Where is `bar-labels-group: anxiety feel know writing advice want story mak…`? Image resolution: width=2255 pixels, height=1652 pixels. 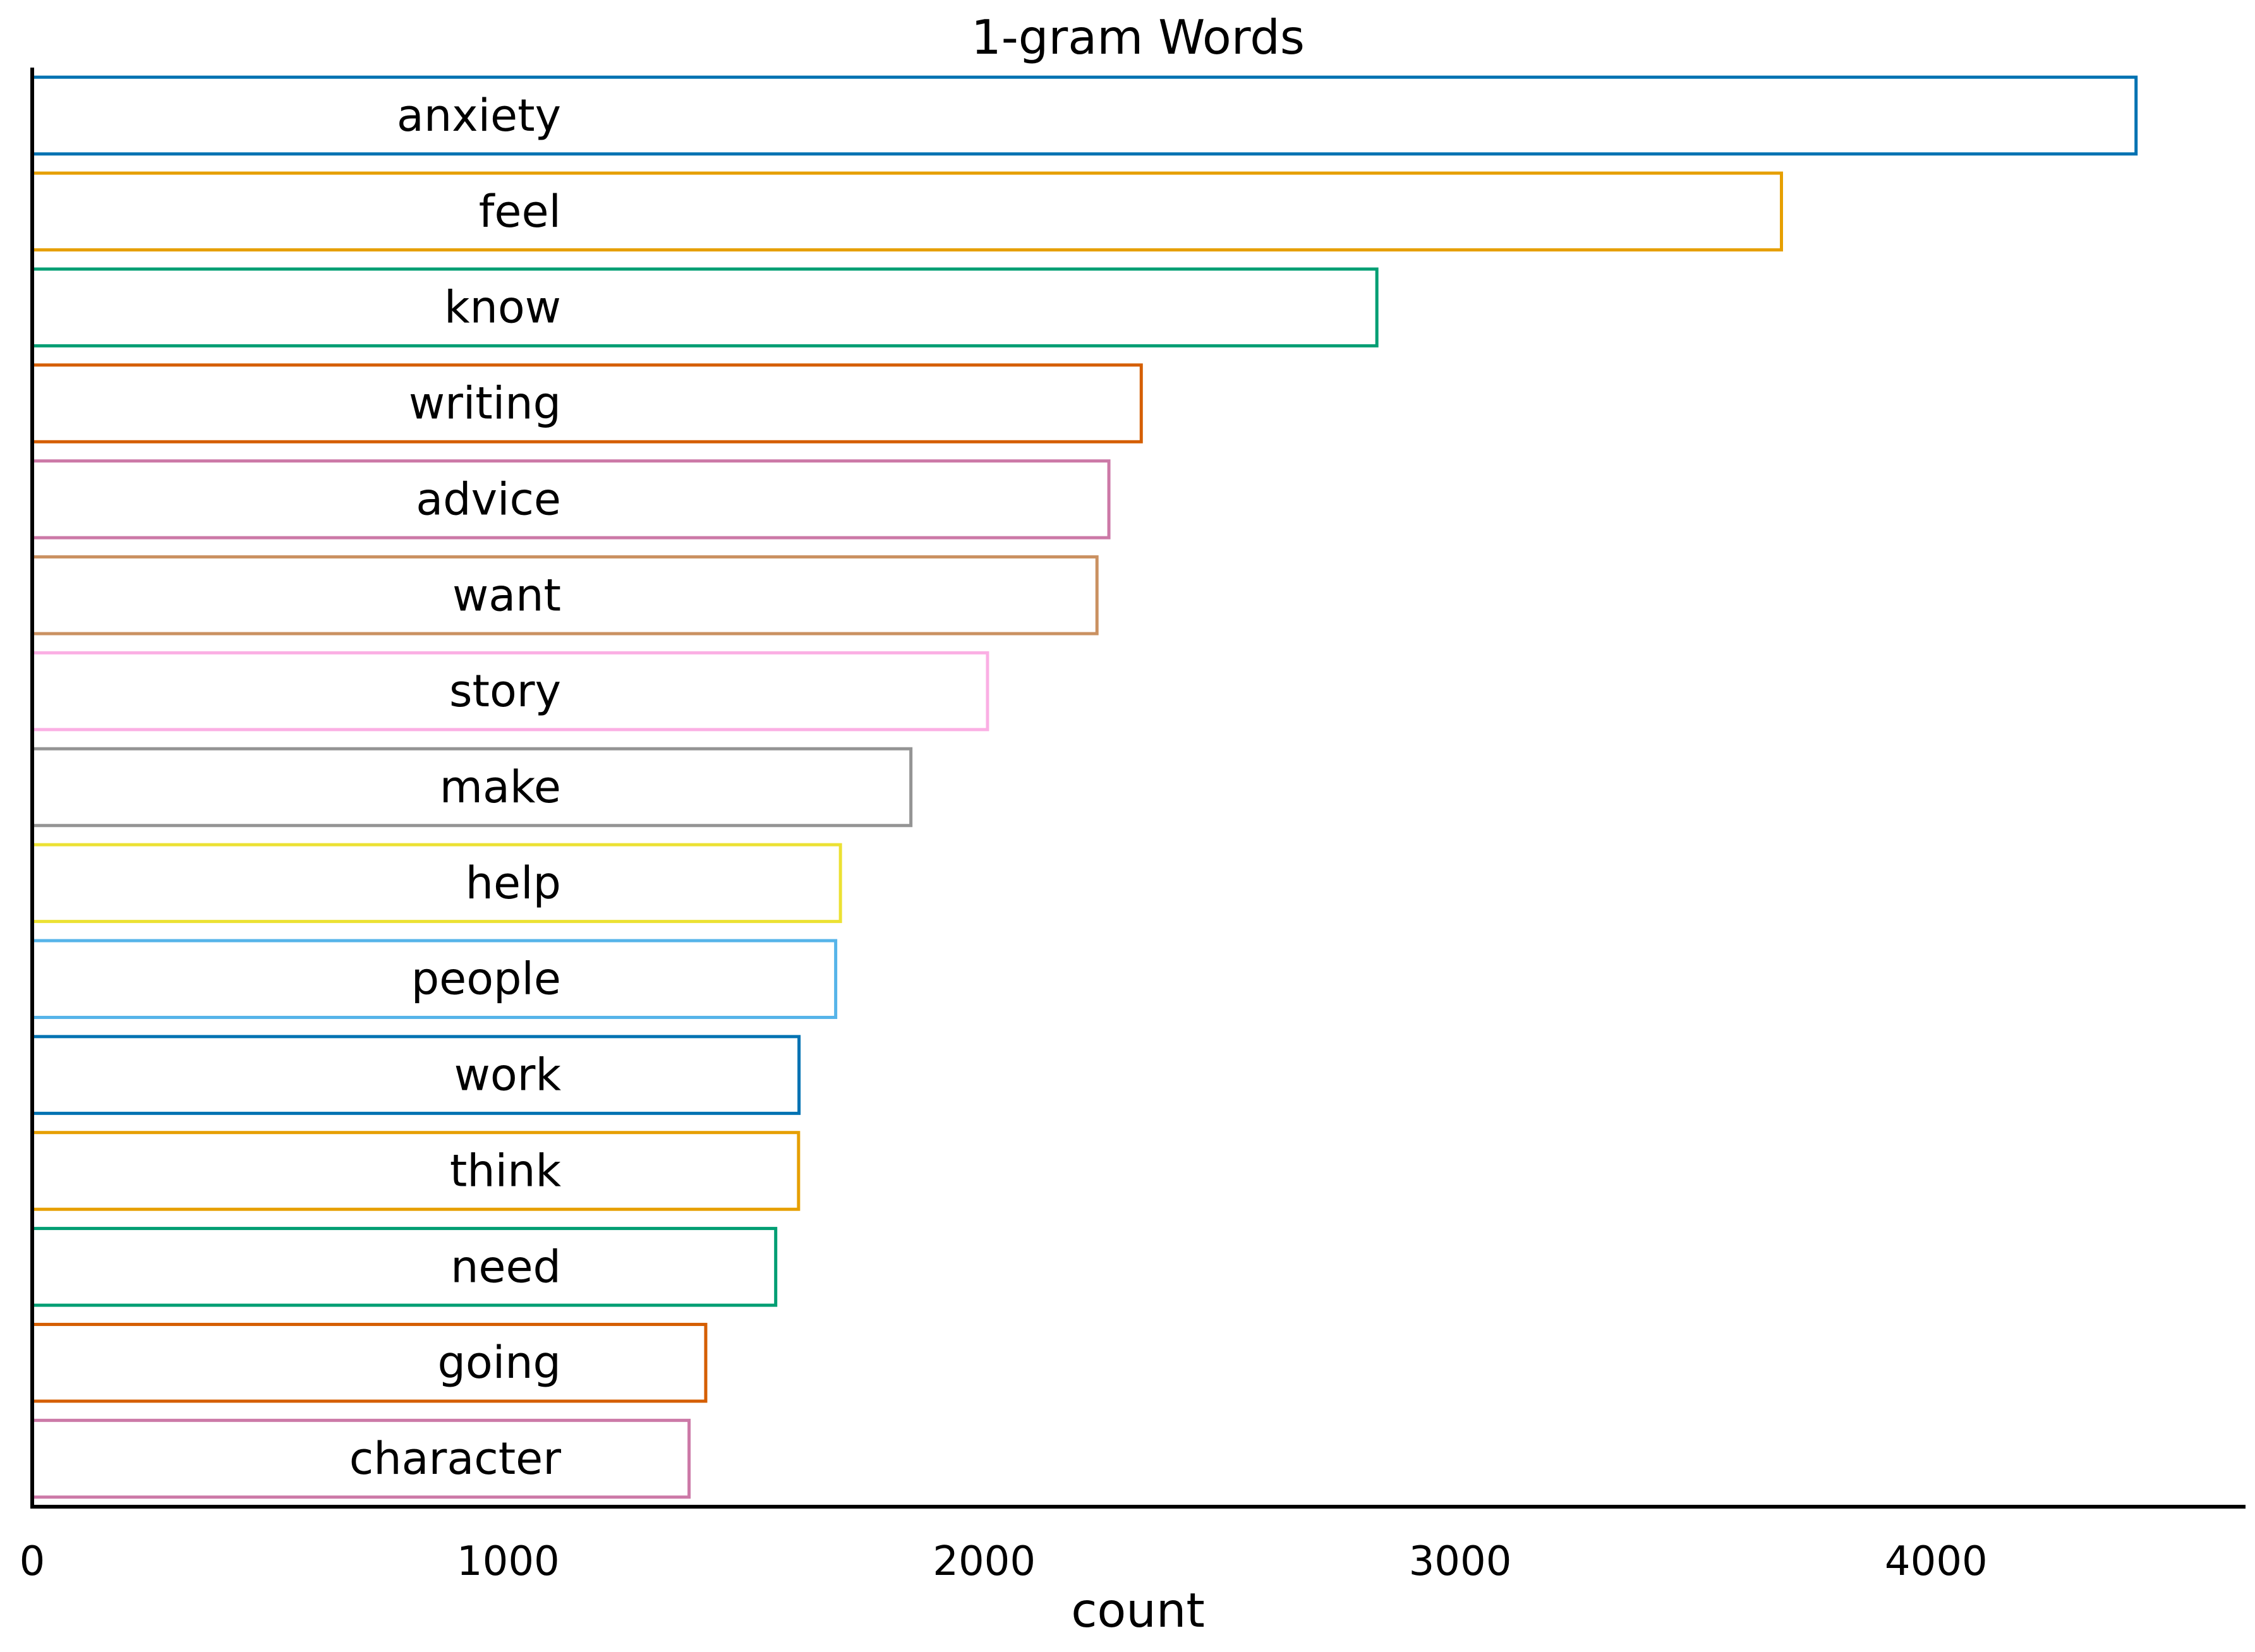
bar-labels-group: anxiety feel know writing advice want story mak… is located at coordinates (456, 788).